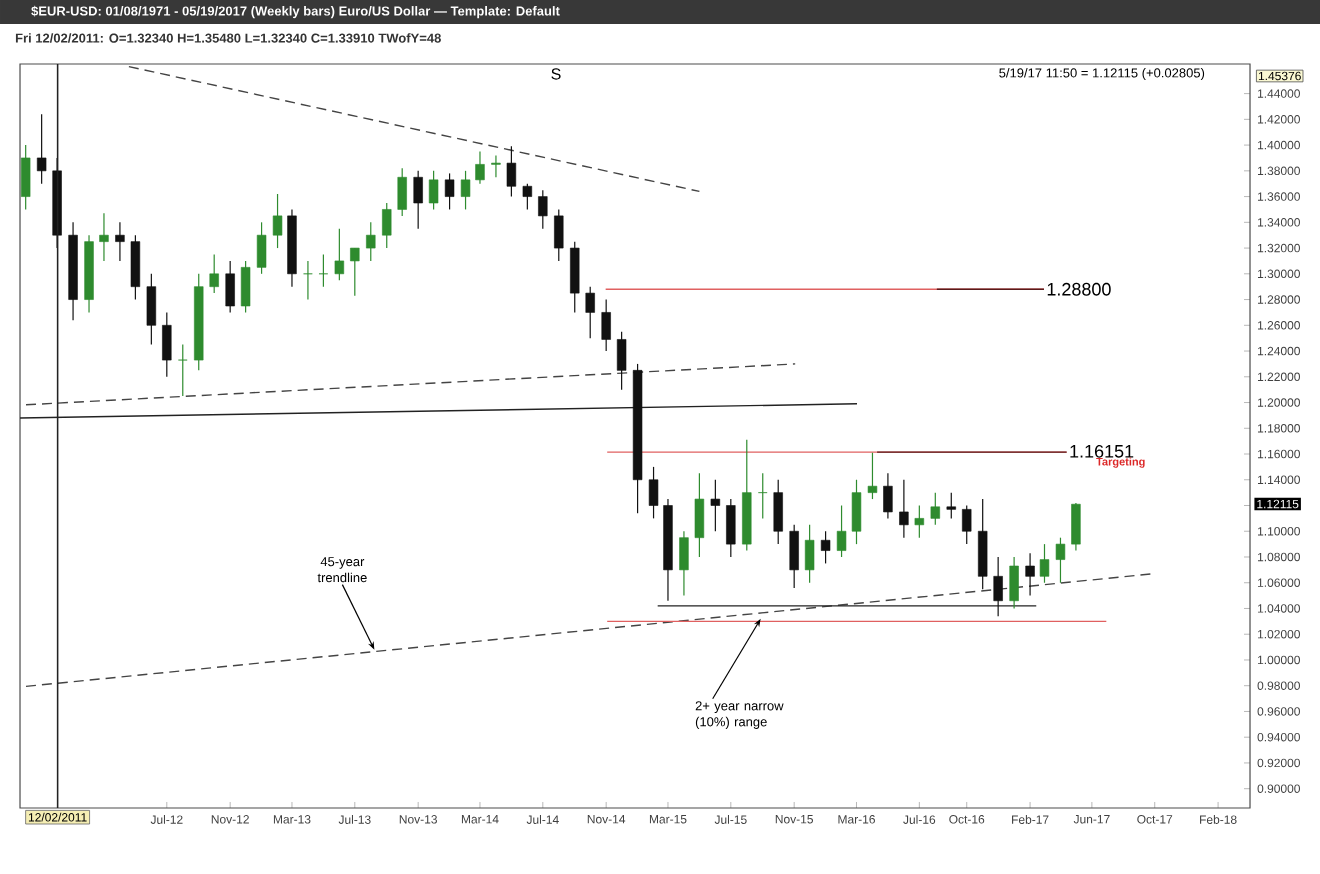 This screenshot has width=1320, height=874. Describe the element at coordinates (556, 74) in the screenshot. I see `annotation: S` at that location.